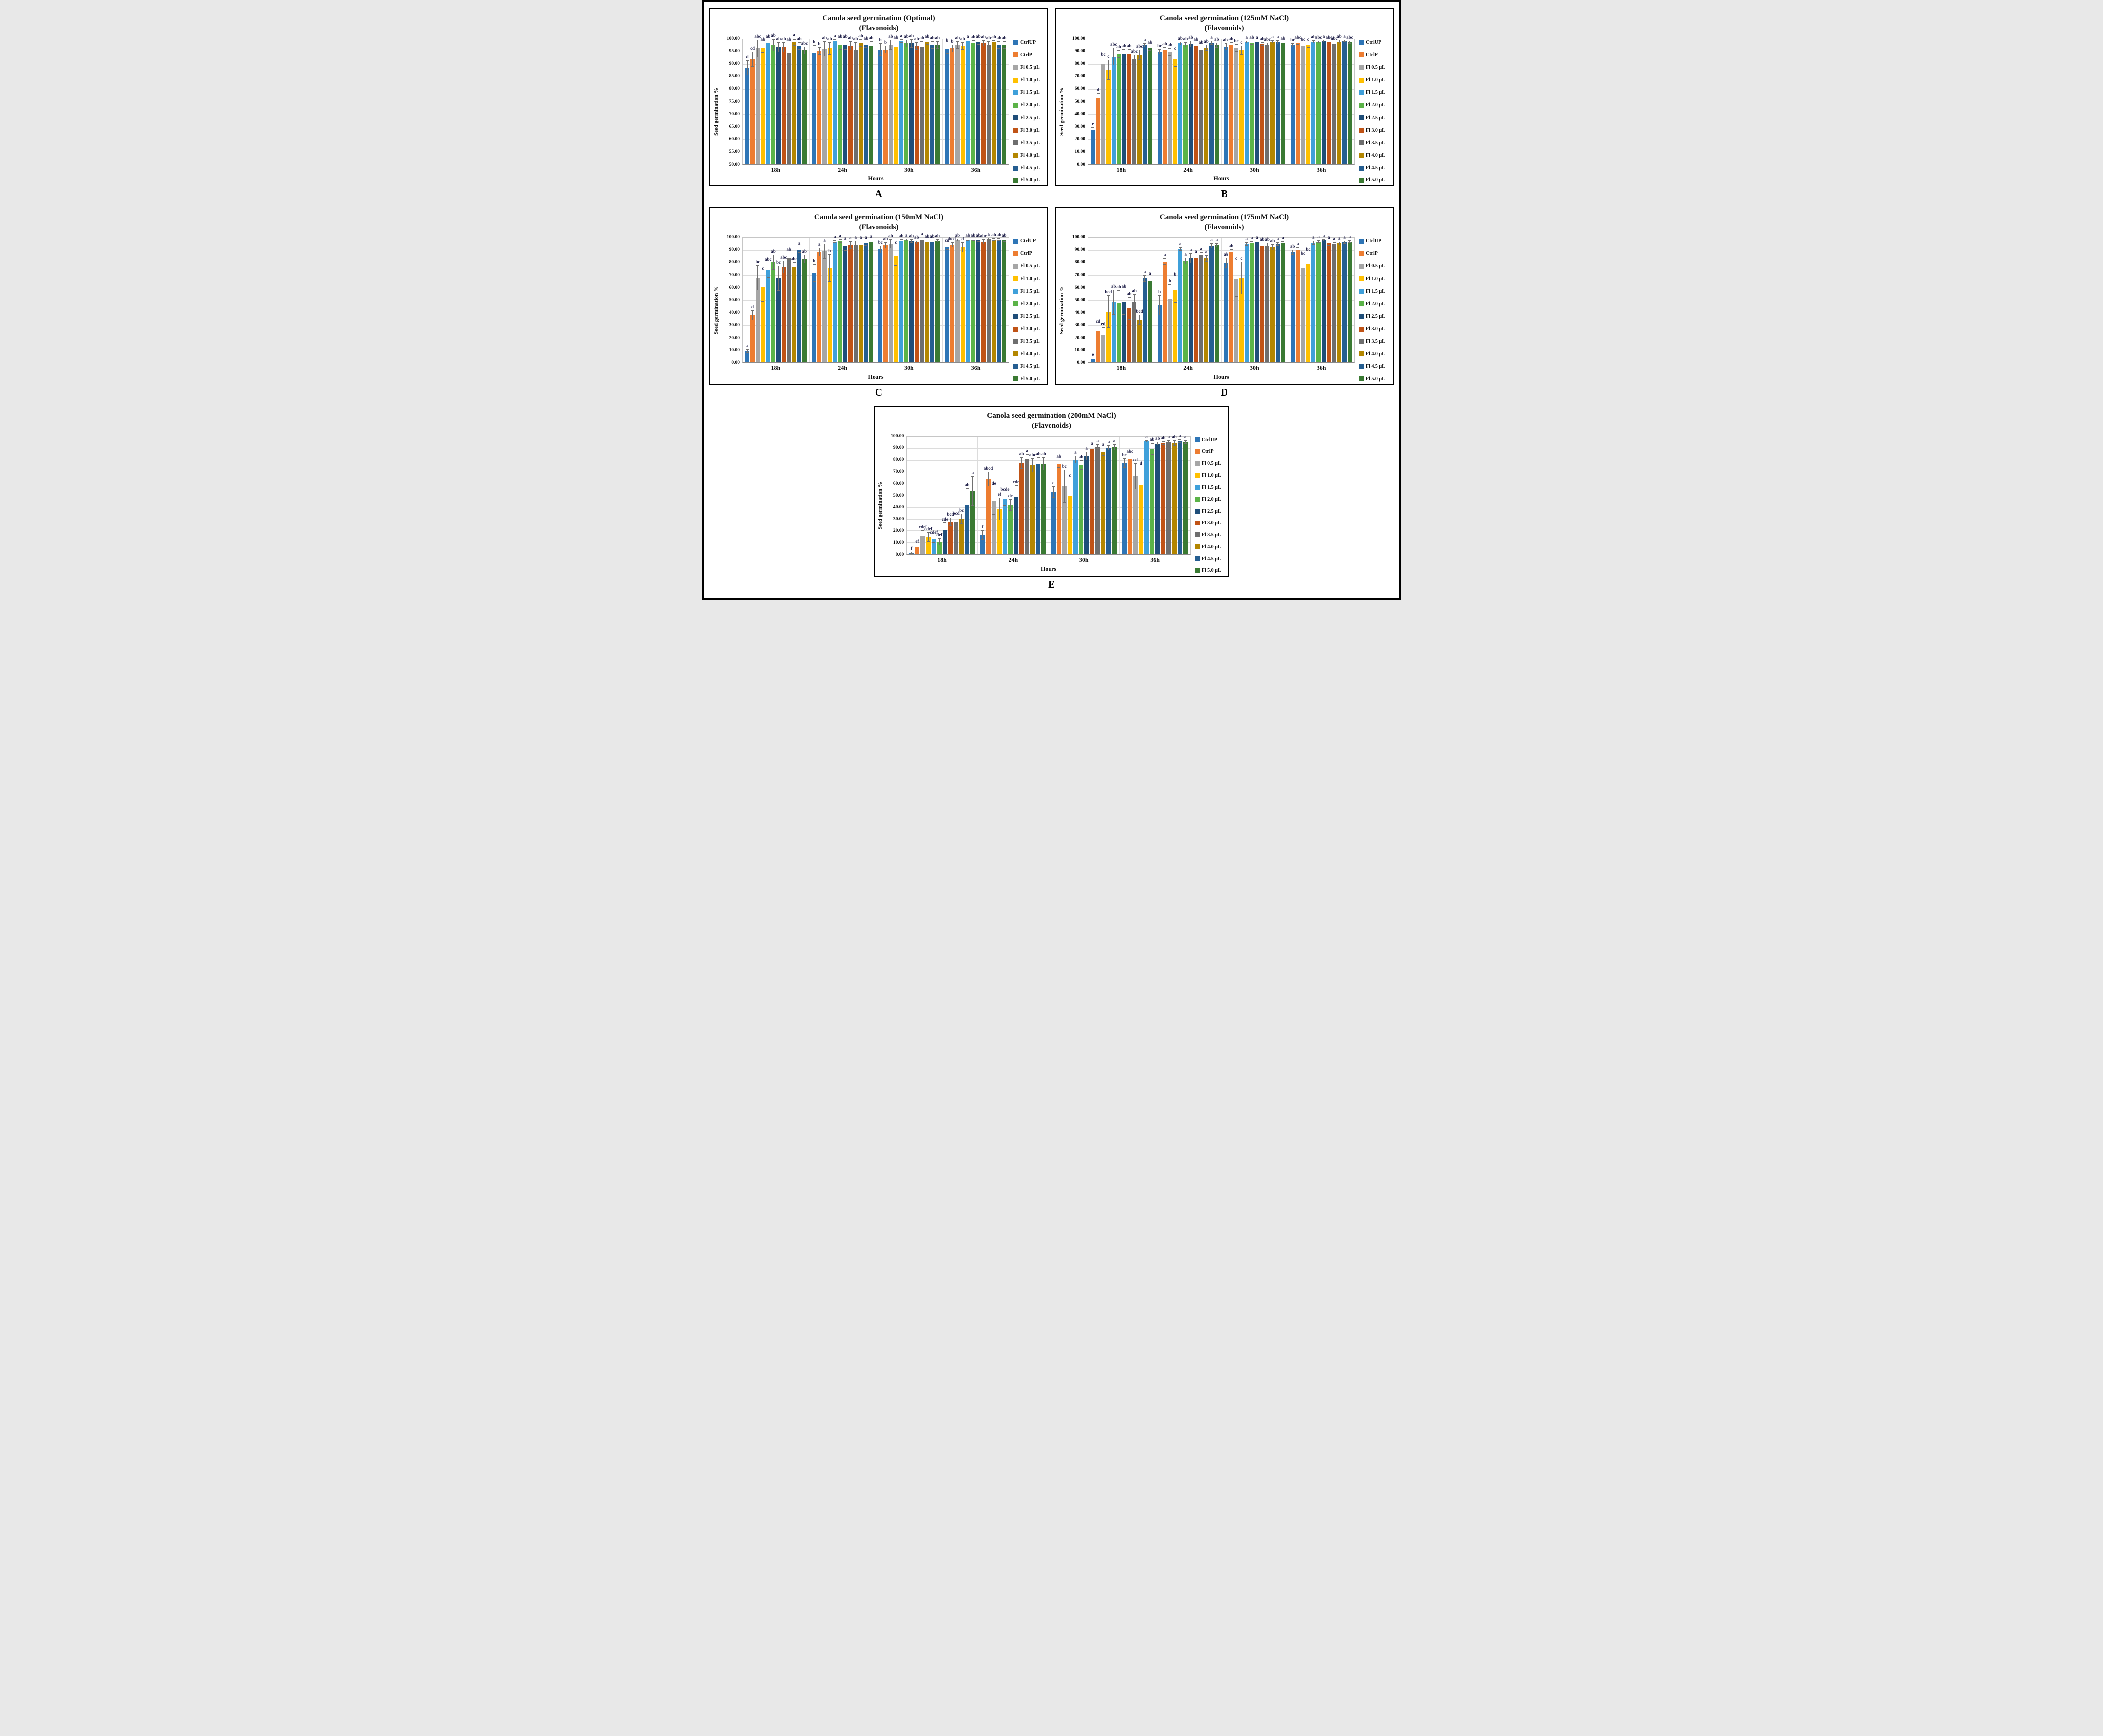 Image resolution: width=2103 pixels, height=1736 pixels. I want to click on legend-item: Fl 2.0 µL, so click(1374, 105).